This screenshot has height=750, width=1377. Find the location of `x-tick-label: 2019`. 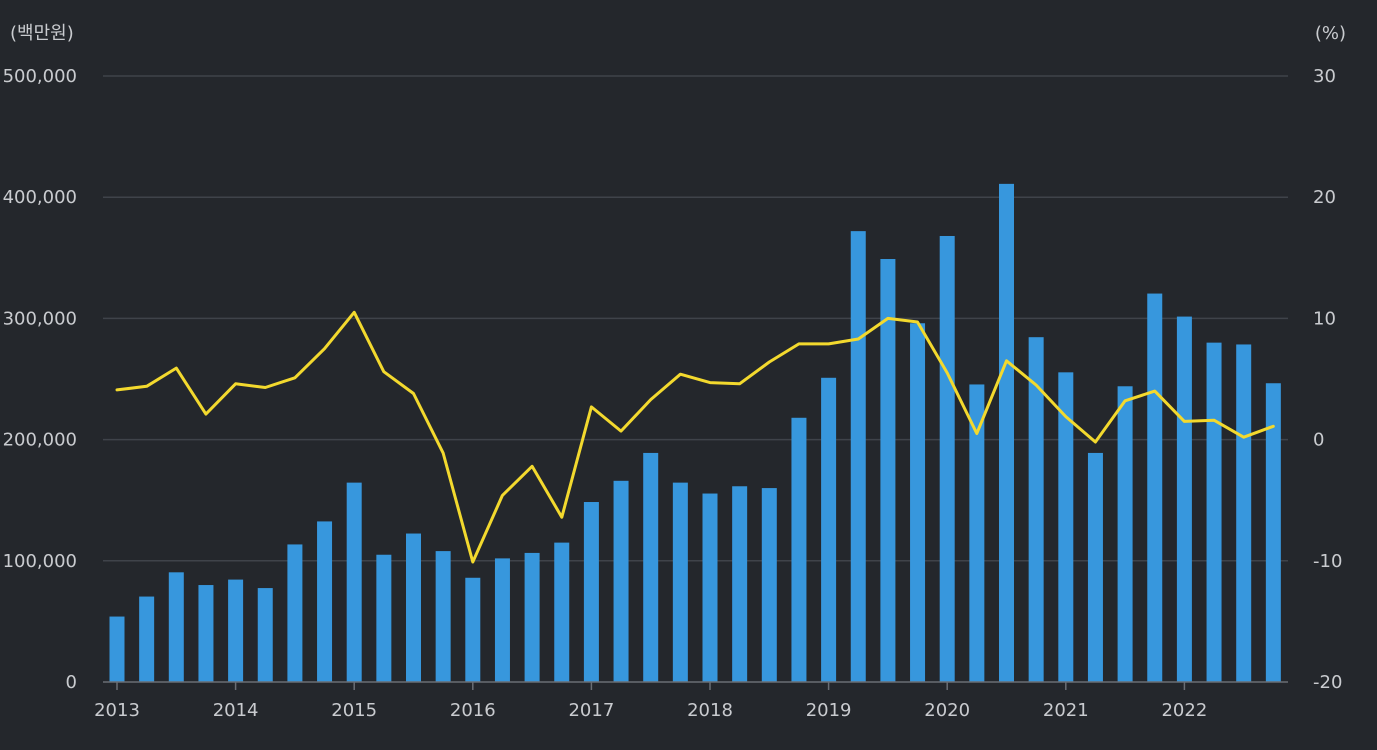

x-tick-label: 2019 is located at coordinates (829, 710).